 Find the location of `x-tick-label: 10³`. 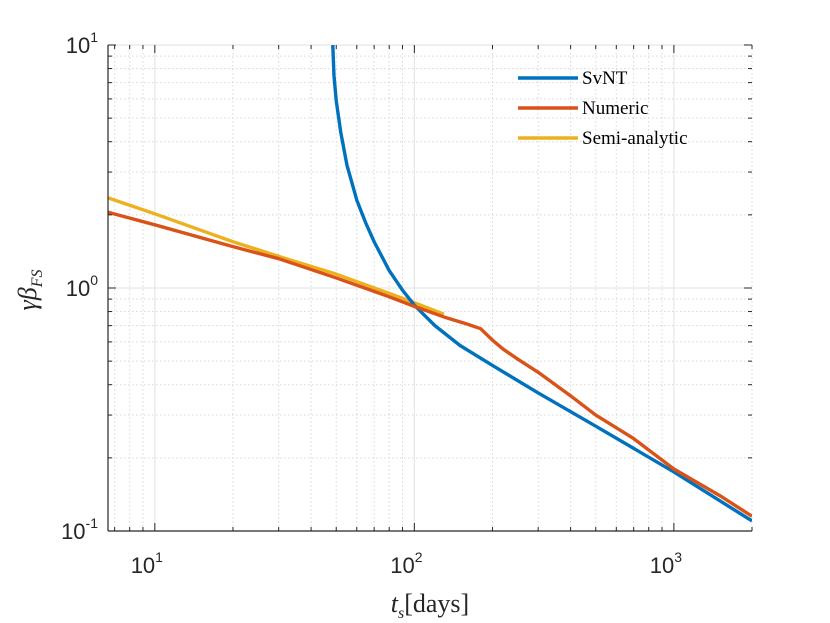

x-tick-label: 10³ is located at coordinates (666, 563).